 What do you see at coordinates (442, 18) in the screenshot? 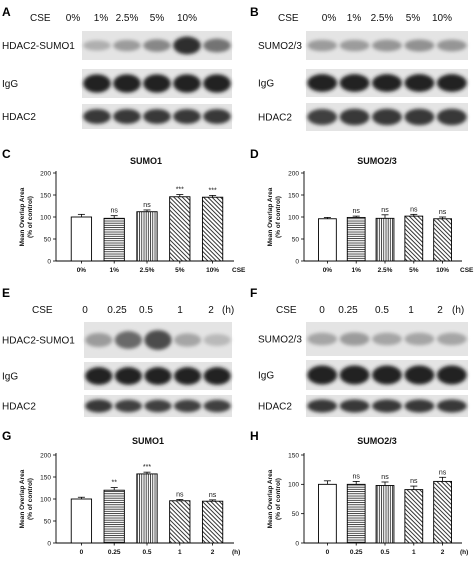
I see `lane-label: 10%` at bounding box center [442, 18].